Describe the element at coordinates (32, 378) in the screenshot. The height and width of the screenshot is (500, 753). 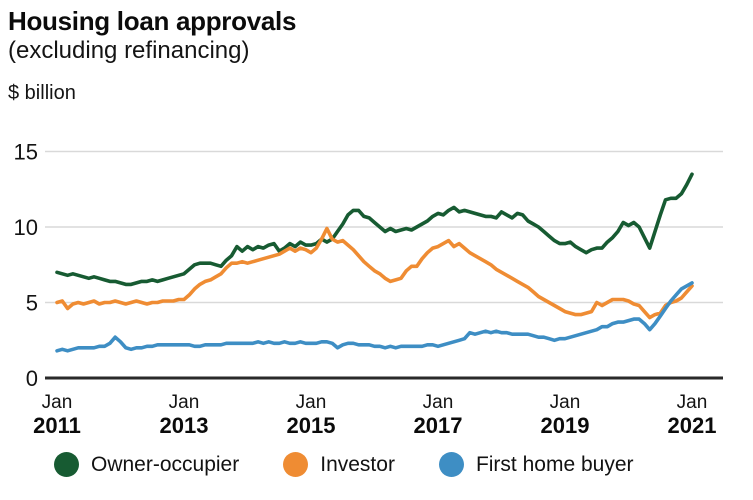
I see `y-tick-label: 0` at that location.